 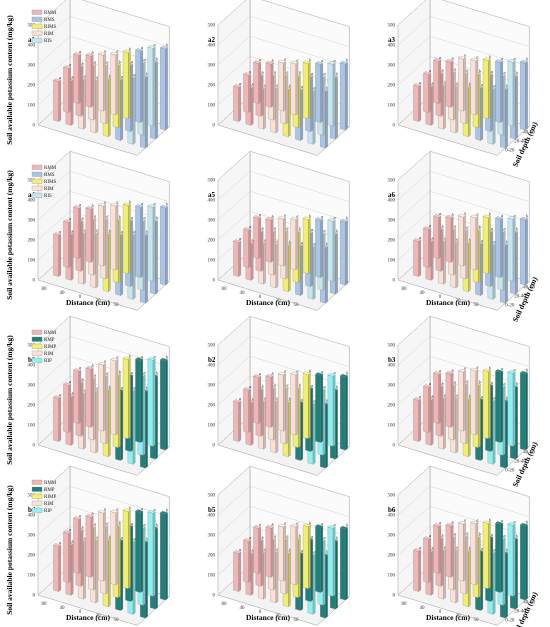 What do you see at coordinates (510, 470) in the screenshot?
I see `depth-tick-label: 0-20` at bounding box center [510, 470].